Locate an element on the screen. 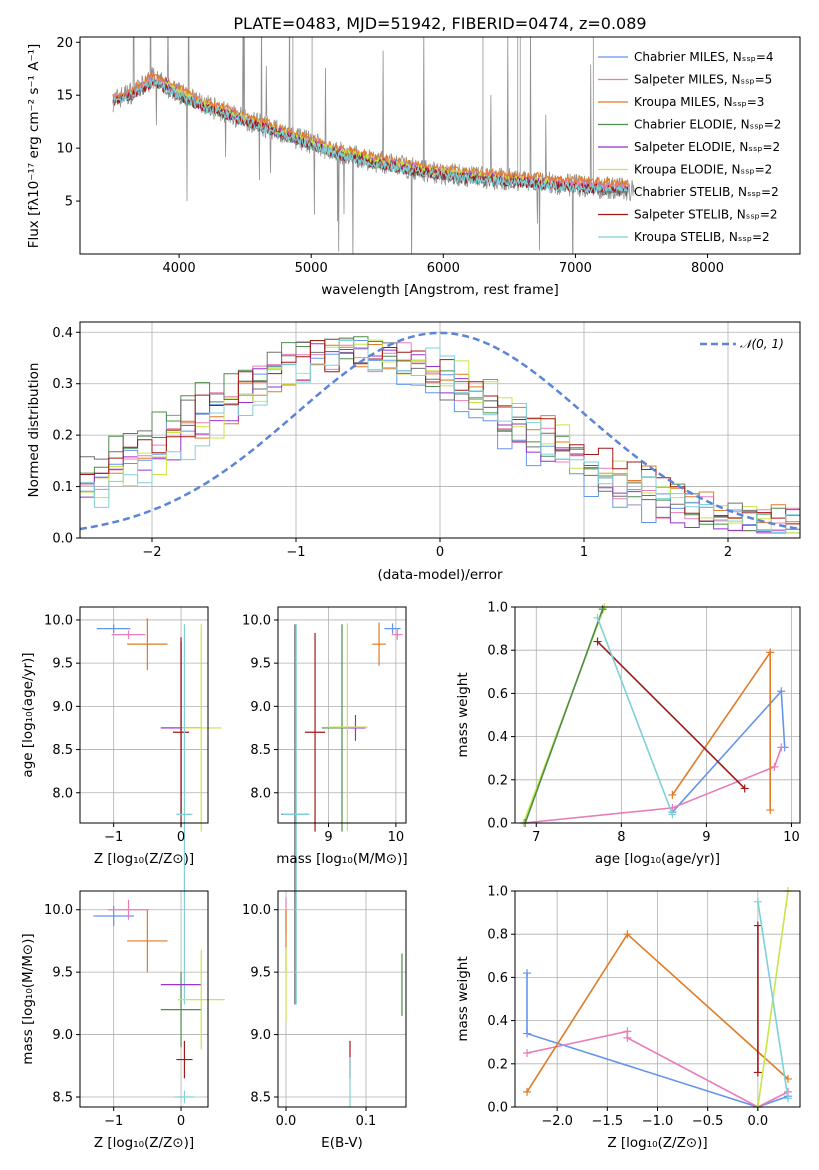  legend-label: Chabrier ELODIE, Nₛₛₚ=2 is located at coordinates (707, 125).